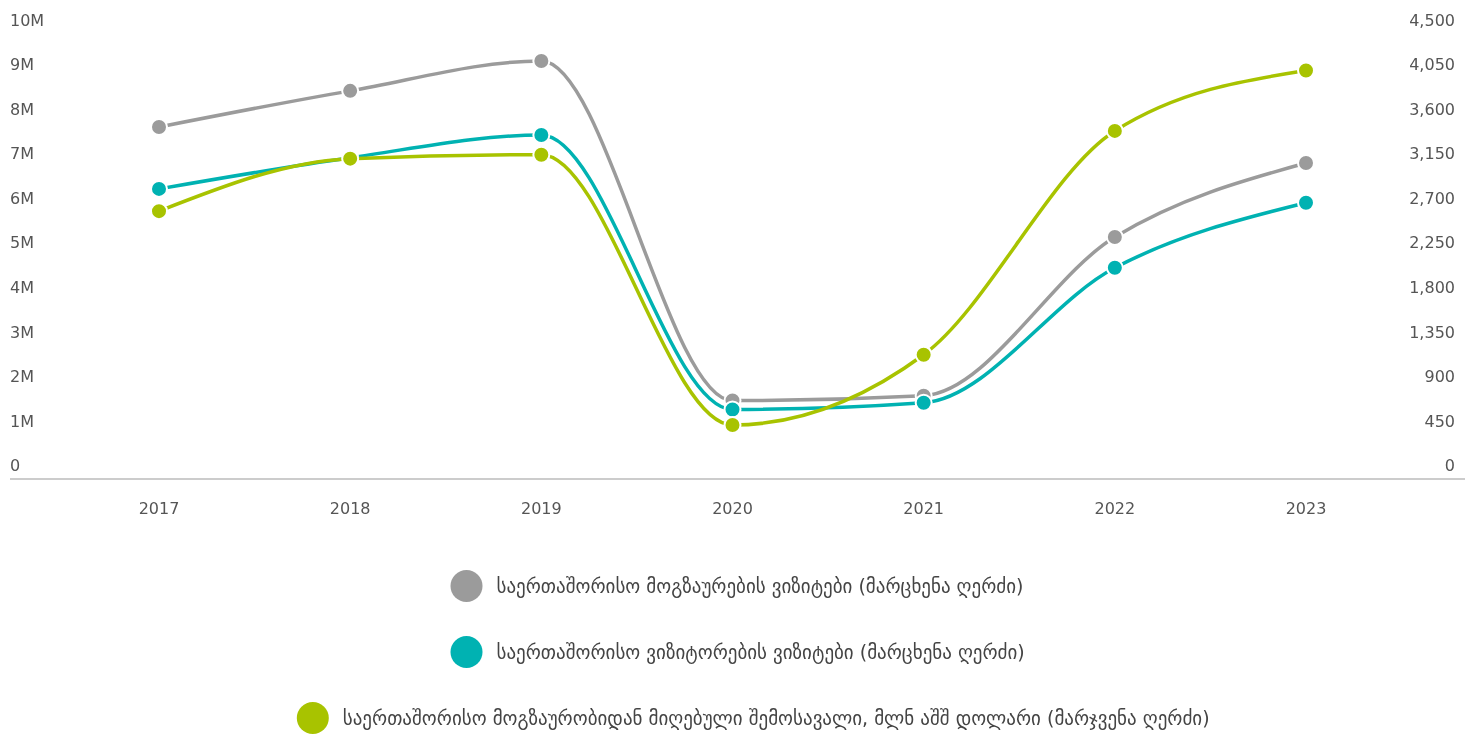 The image size is (1477, 734). I want to click on y2-tick-label: 4,050, so click(1432, 65).